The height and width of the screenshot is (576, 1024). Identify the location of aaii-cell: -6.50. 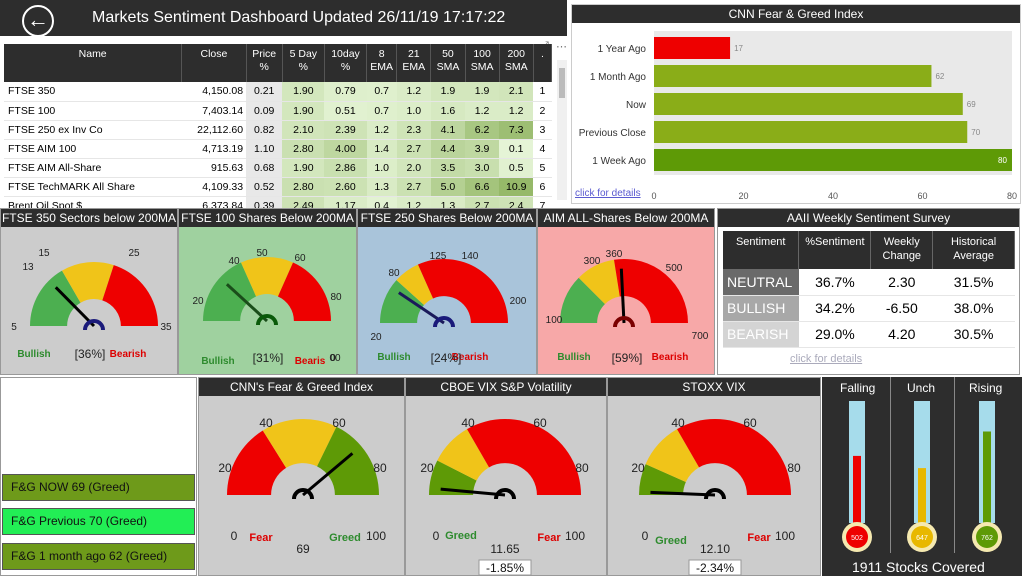
(901, 308).